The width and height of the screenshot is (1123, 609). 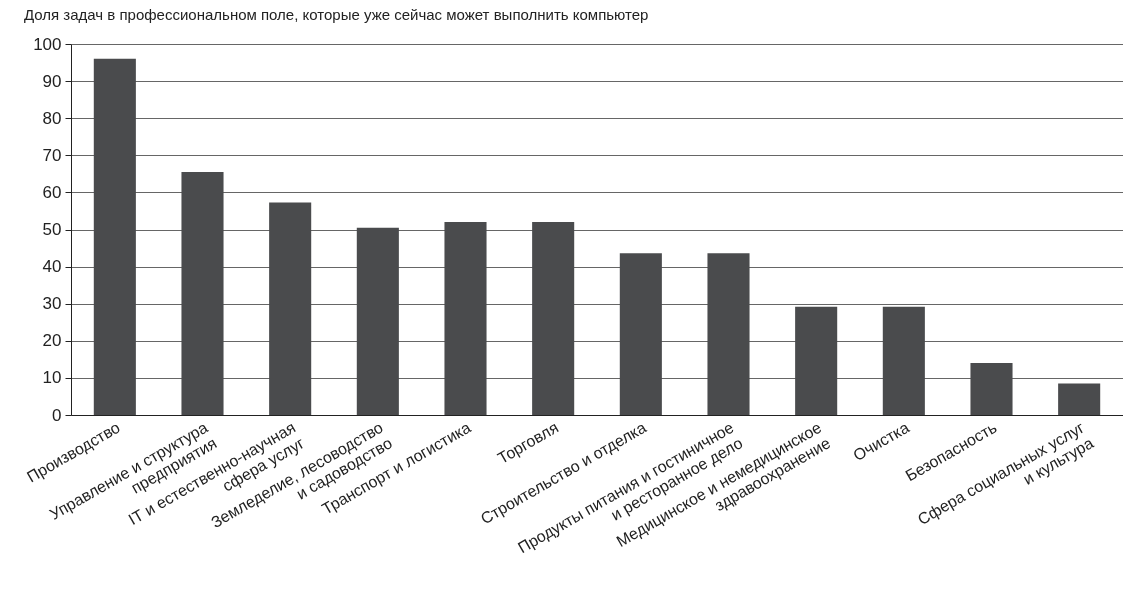 What do you see at coordinates (52, 304) in the screenshot?
I see `y-tick-label: 30` at bounding box center [52, 304].